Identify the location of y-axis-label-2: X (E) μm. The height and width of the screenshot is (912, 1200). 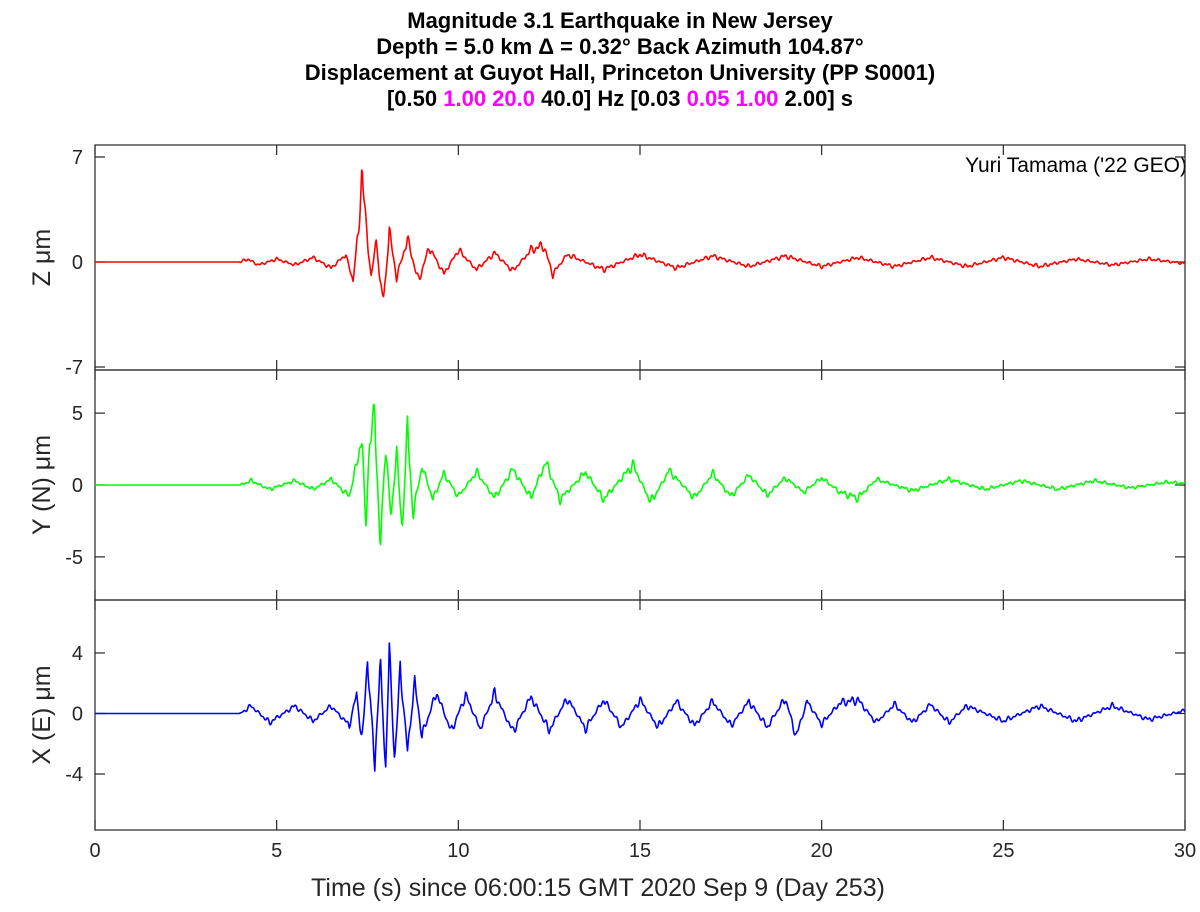
(42, 714).